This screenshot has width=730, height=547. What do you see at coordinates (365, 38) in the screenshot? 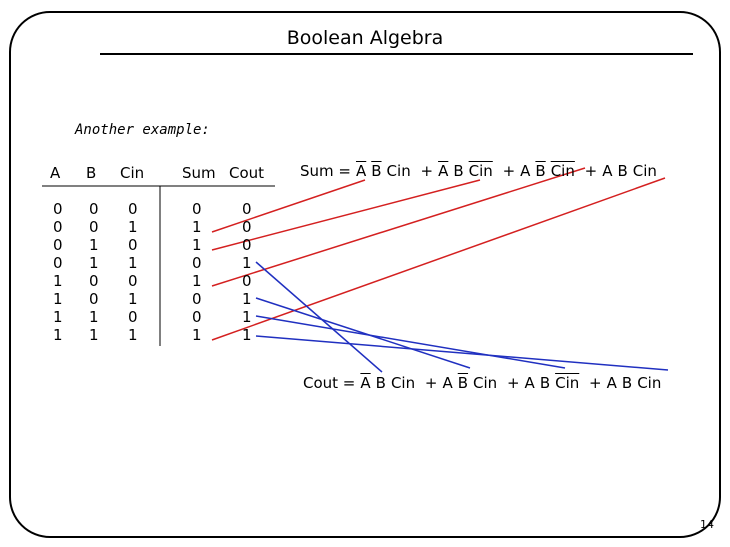
I see `title: Boolean Algebra` at bounding box center [365, 38].